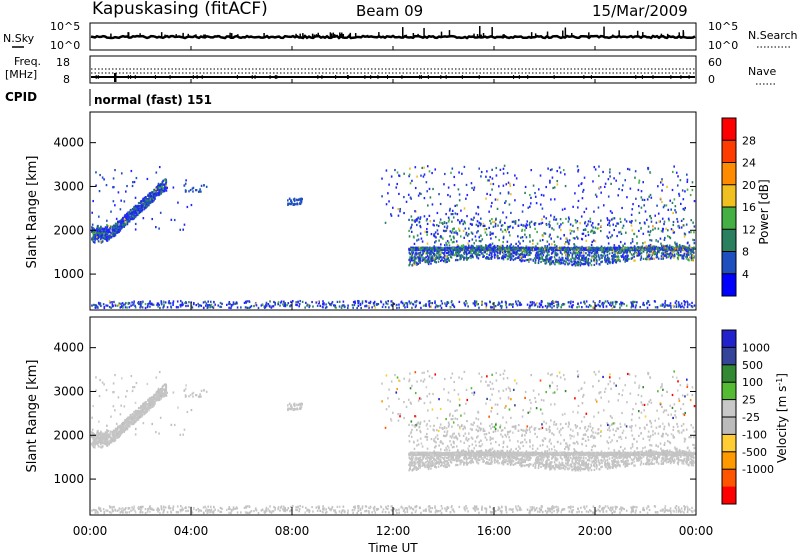 This screenshot has width=800, height=554. Describe the element at coordinates (640, 11) in the screenshot. I see `date-title: 15/Mar/2009` at that location.